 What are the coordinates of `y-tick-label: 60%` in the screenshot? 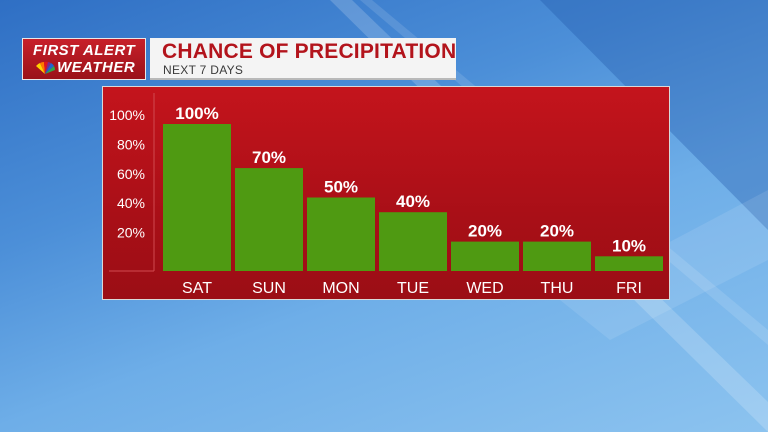 It's located at (131, 174).